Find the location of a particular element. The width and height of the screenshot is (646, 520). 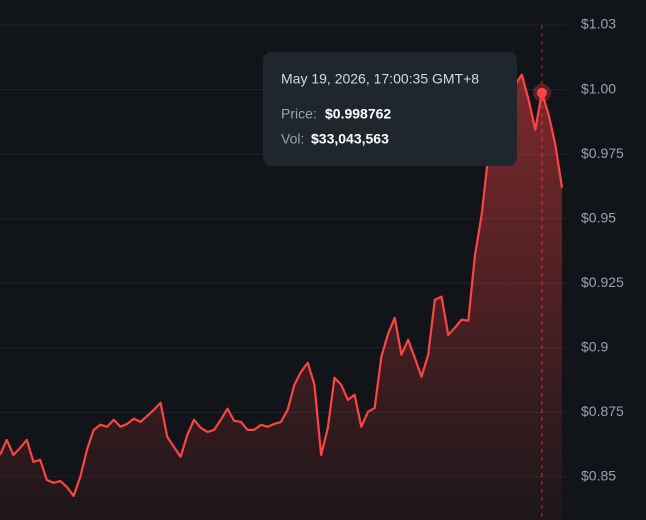

tooltip-date: May 19, 2026, 17:00:35 GMT+8 is located at coordinates (380, 79).